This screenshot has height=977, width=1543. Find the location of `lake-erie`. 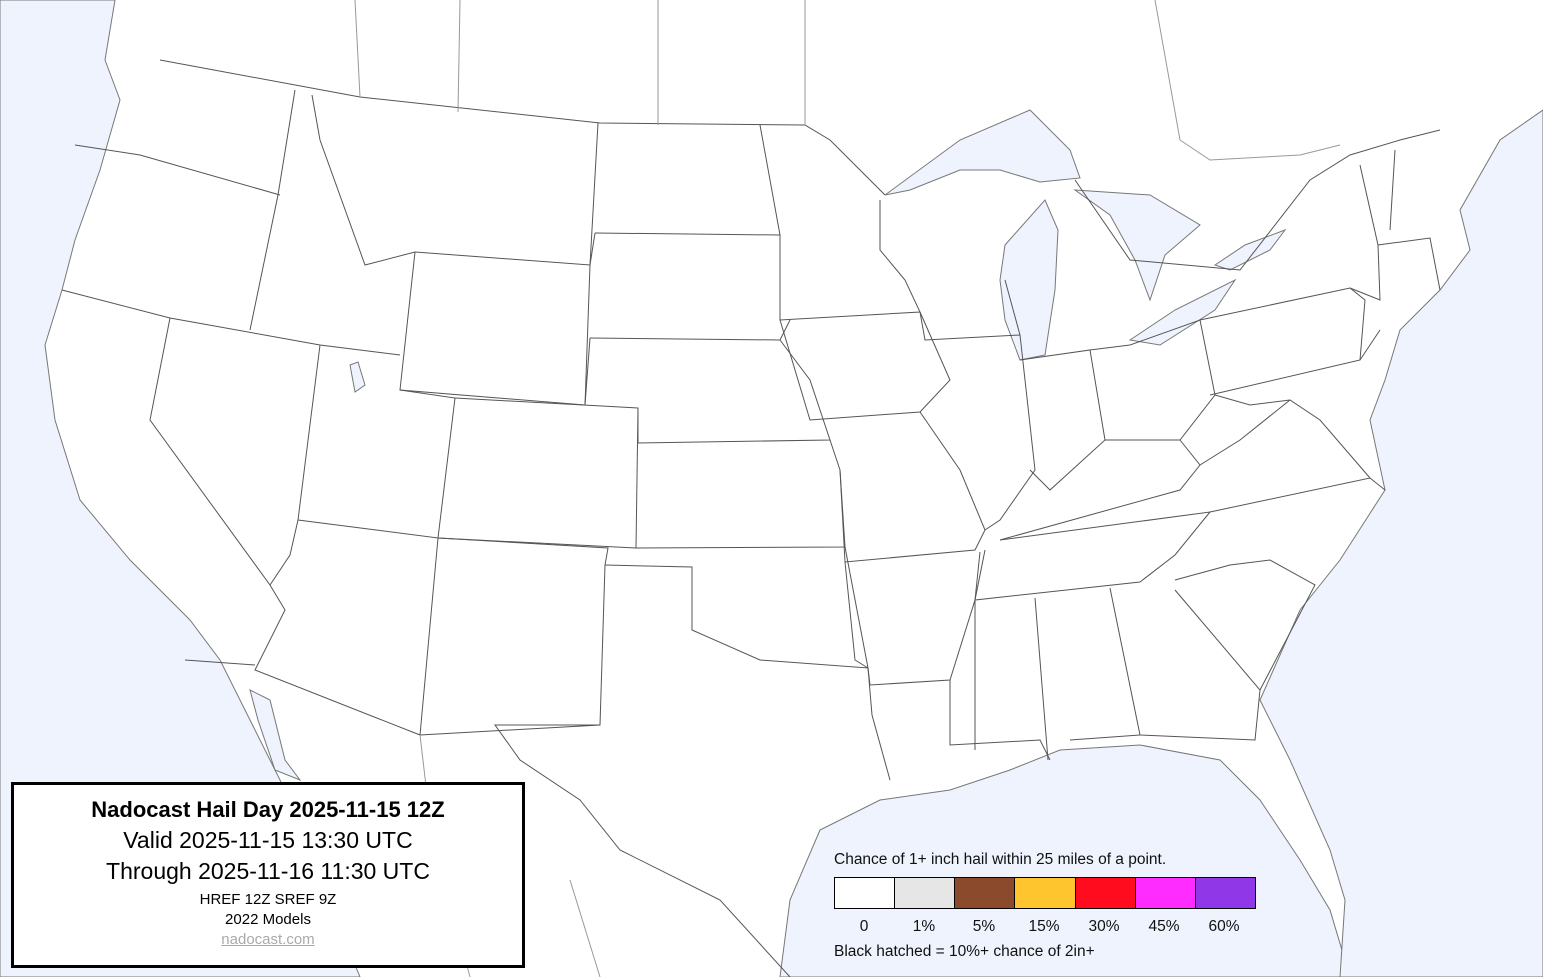

lake-erie is located at coordinates (1182, 312).